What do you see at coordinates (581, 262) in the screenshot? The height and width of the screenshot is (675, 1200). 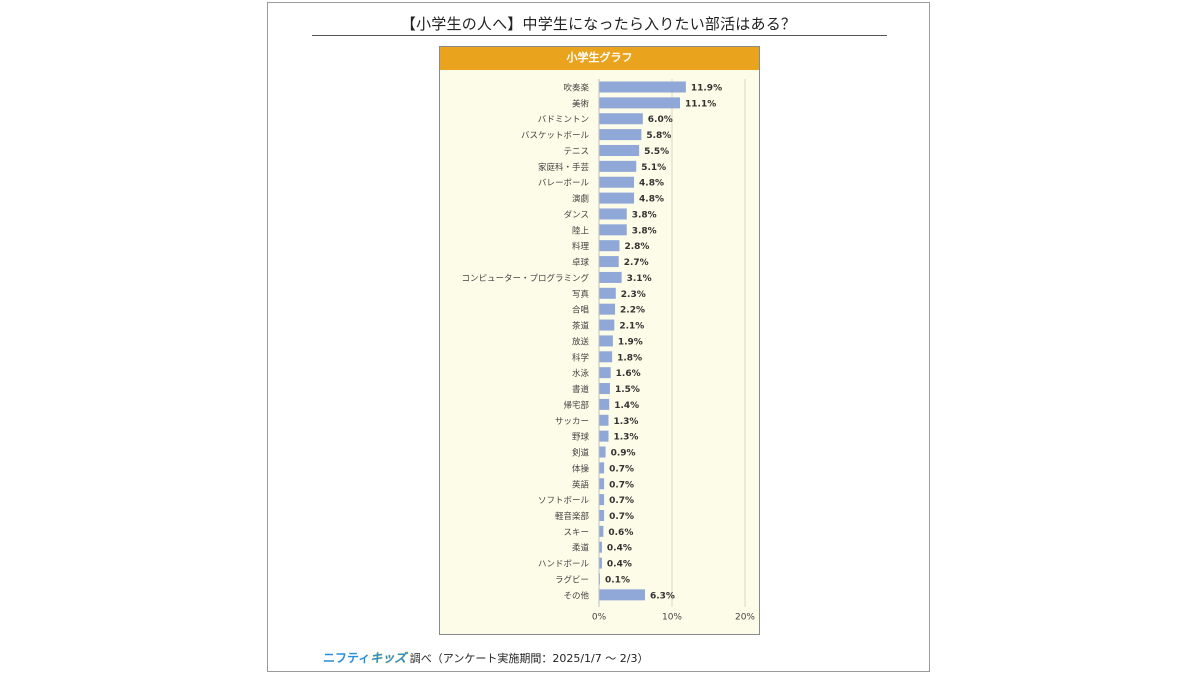 I see `category-label: 卓球` at bounding box center [581, 262].